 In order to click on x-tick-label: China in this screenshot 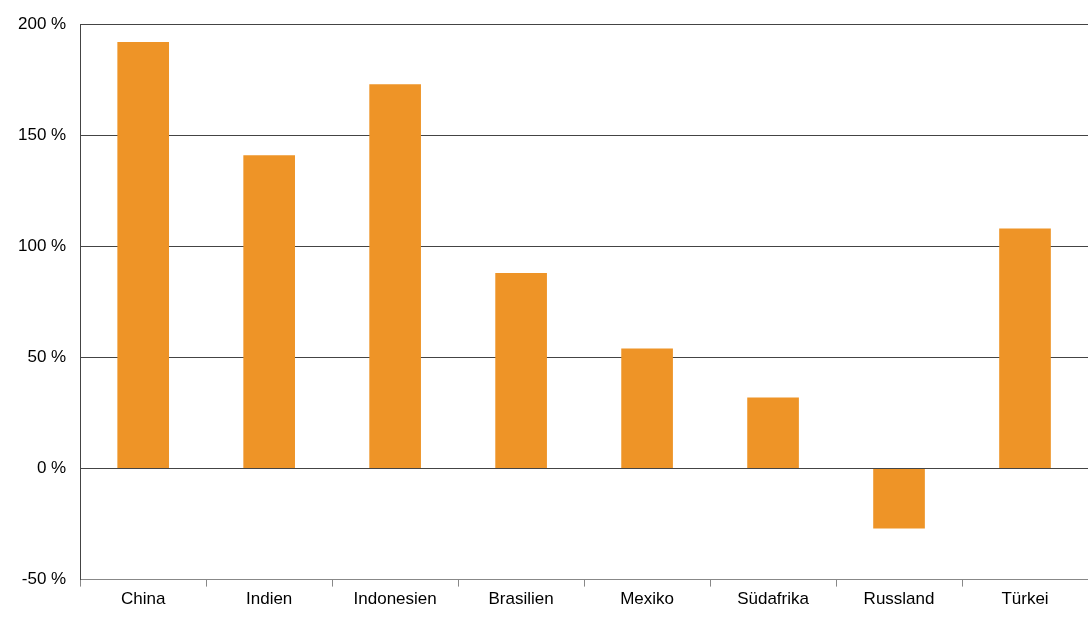, I will do `click(143, 599)`.